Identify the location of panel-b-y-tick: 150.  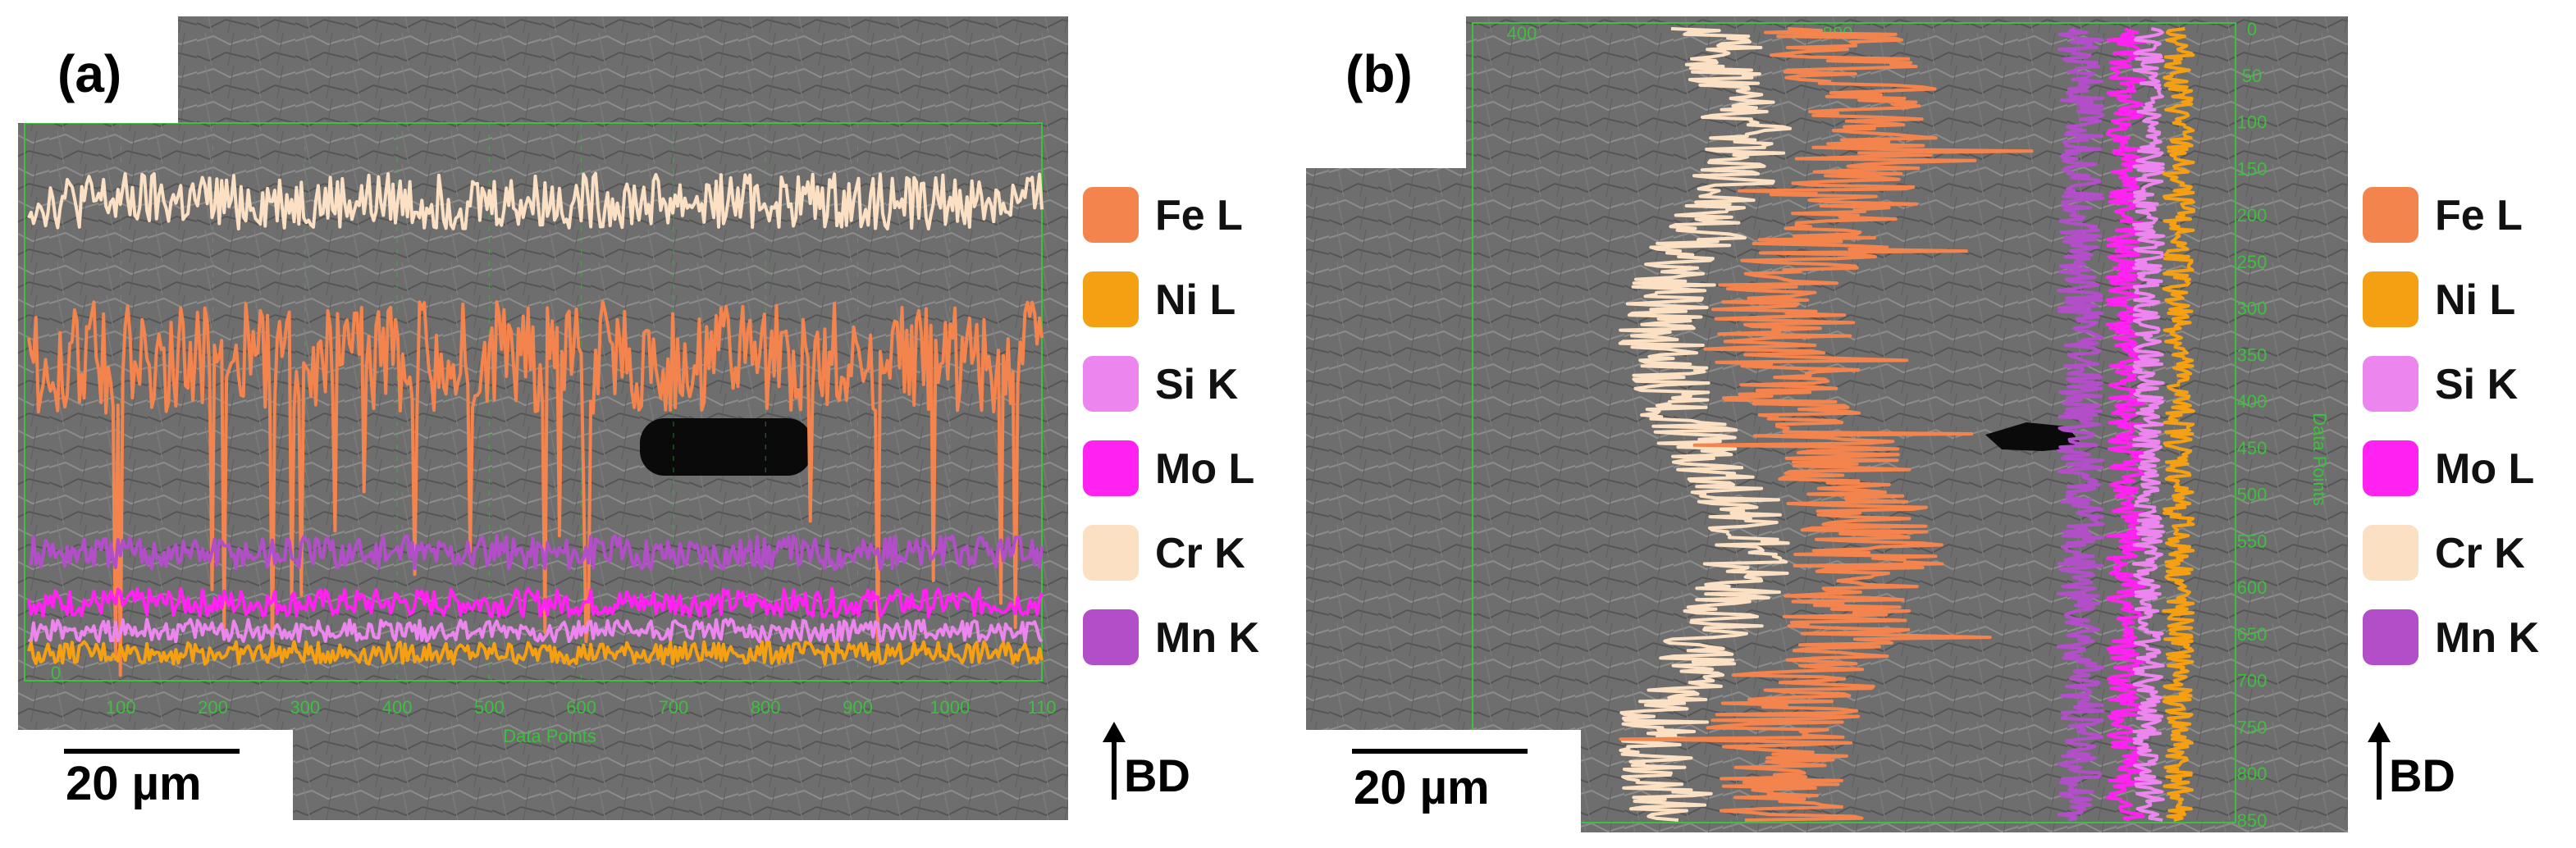
(2252, 168).